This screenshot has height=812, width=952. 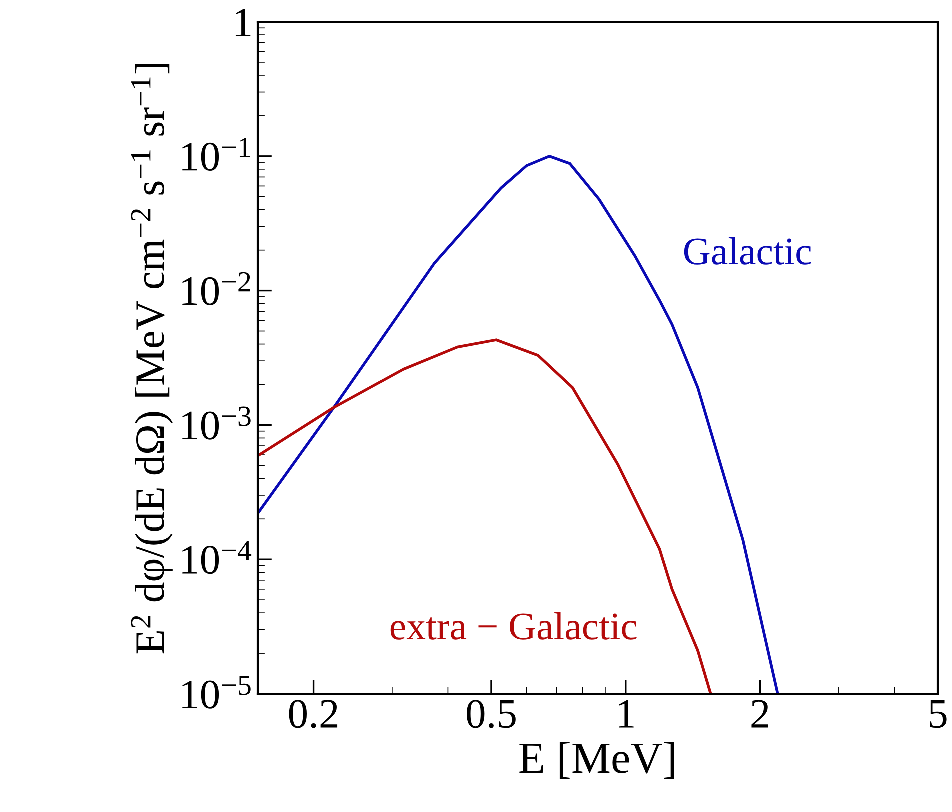 I want to click on y-tick-label: 10$^{−1}$, so click(x=216, y=154).